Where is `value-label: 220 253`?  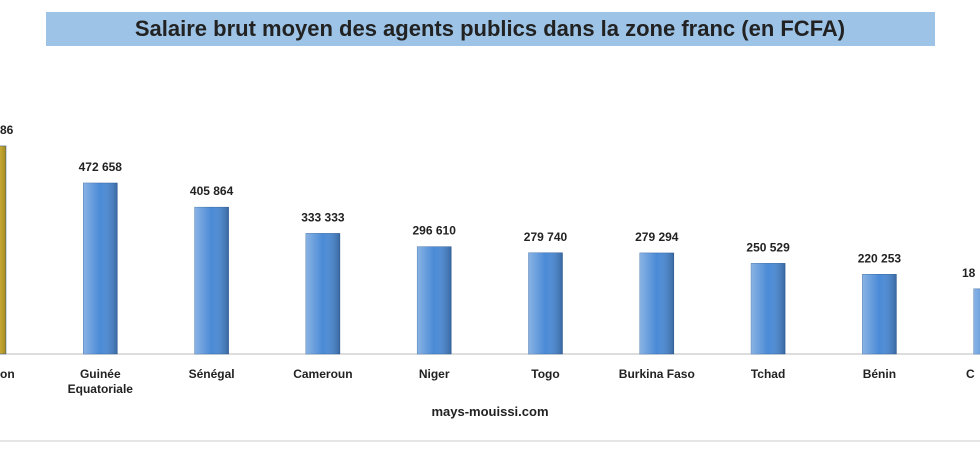
value-label: 220 253 is located at coordinates (880, 258).